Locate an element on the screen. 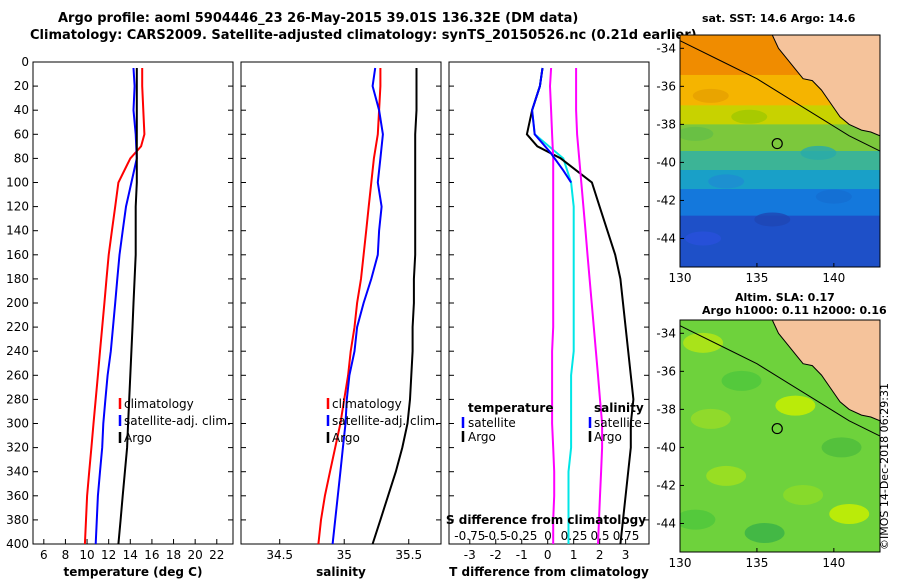 The image size is (900, 580). y-tick-label: -42 is located at coordinates (666, 200).